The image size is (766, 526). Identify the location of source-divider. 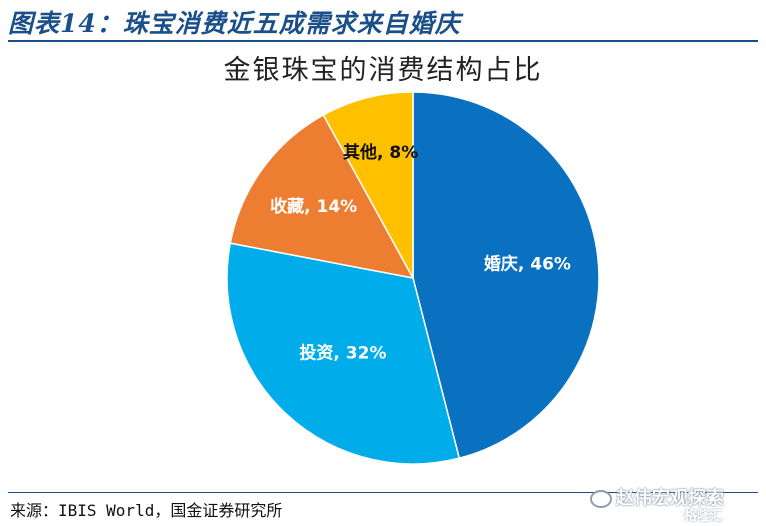
(383, 492).